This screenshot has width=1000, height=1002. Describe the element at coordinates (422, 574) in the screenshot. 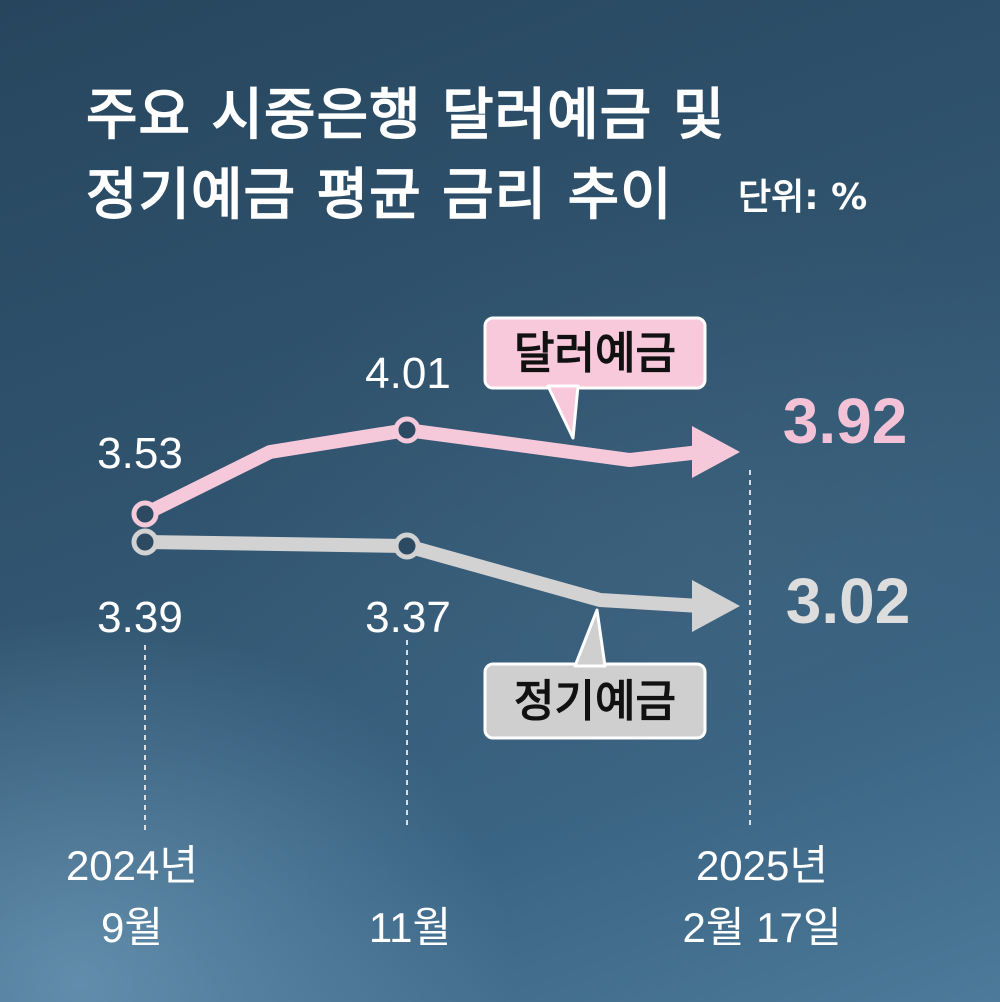

I see `series-line-정기예금` at that location.